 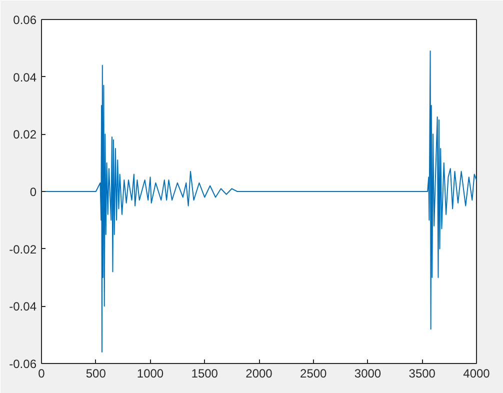 What do you see at coordinates (204, 373) in the screenshot?
I see `x-tick-label: 1500` at bounding box center [204, 373].